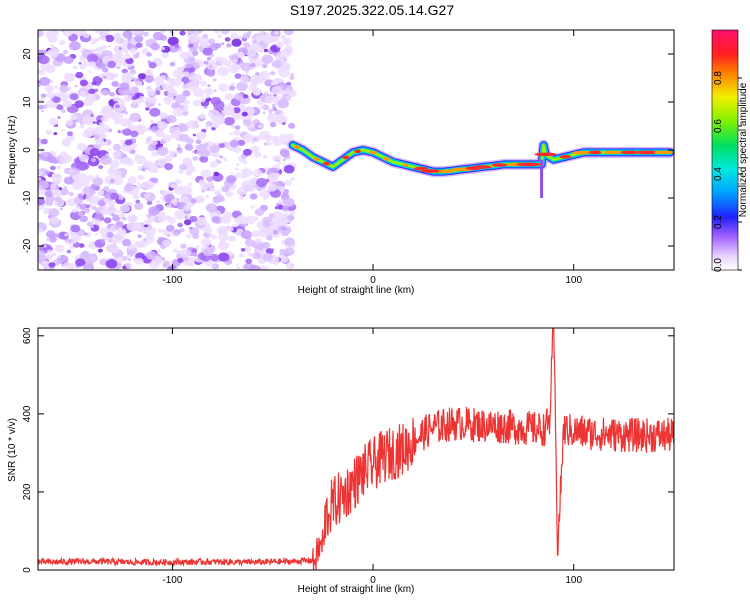 This screenshot has height=600, width=750. I want to click on bottom-y-tick-label: 200, so click(27, 491).